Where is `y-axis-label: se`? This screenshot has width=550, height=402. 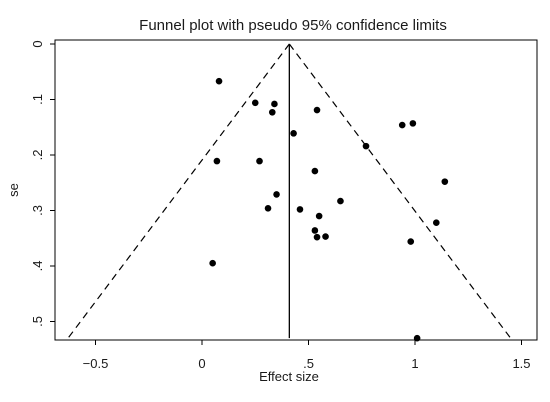
y-axis-label: se is located at coordinates (13, 190).